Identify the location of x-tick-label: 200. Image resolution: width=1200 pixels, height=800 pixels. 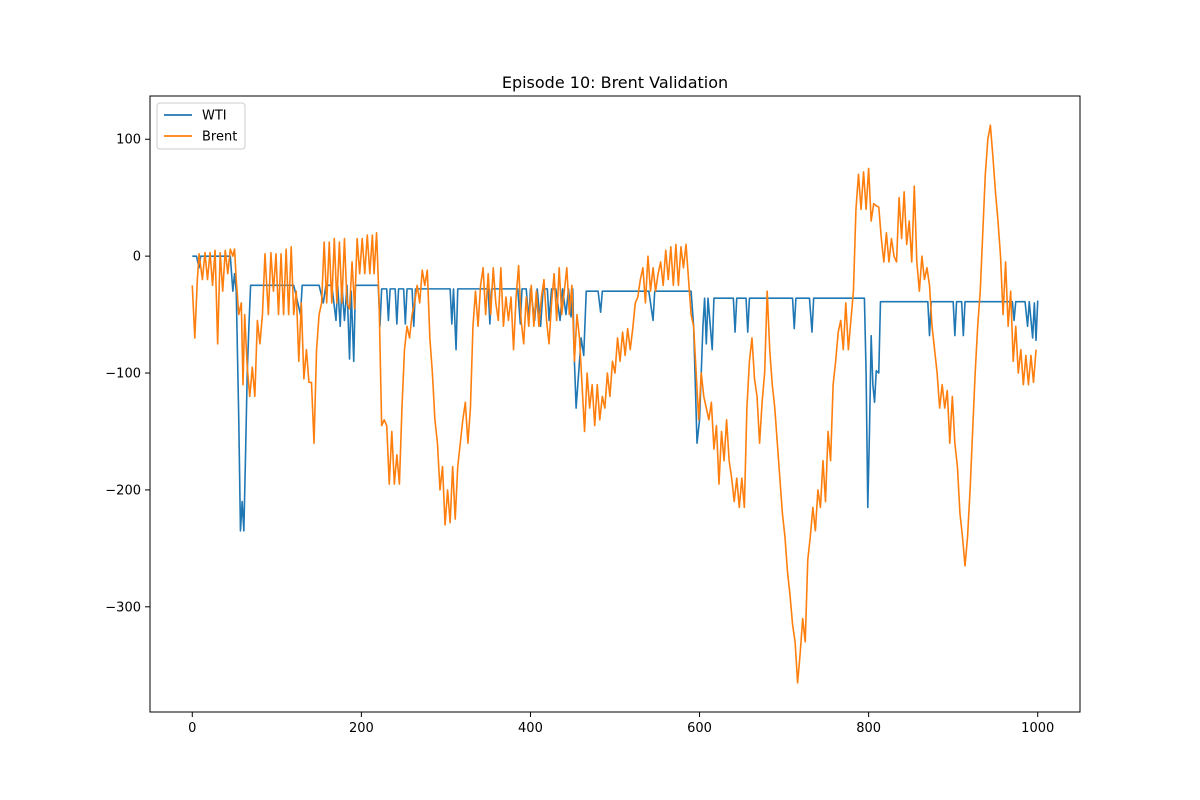
(361, 728).